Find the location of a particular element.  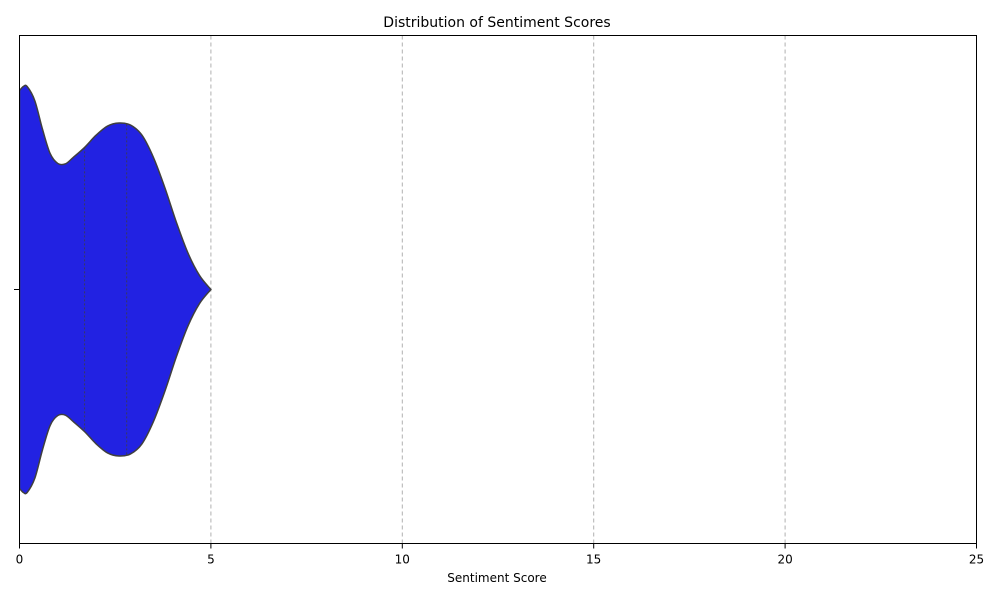

x-tick-label: 25 is located at coordinates (976, 560).